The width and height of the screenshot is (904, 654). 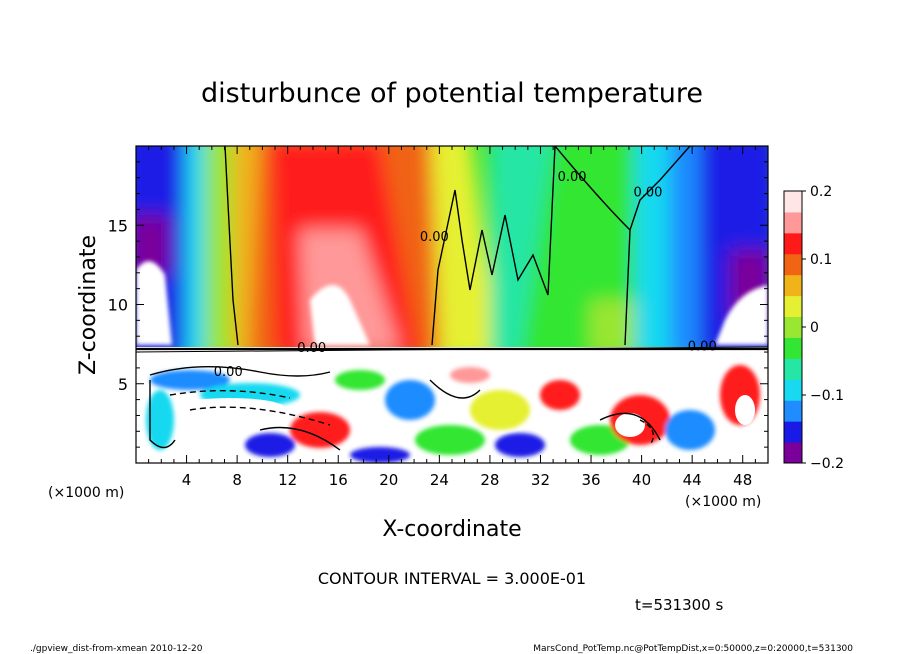 I want to click on colorbar-tick-label: 0.1, so click(x=821, y=260).